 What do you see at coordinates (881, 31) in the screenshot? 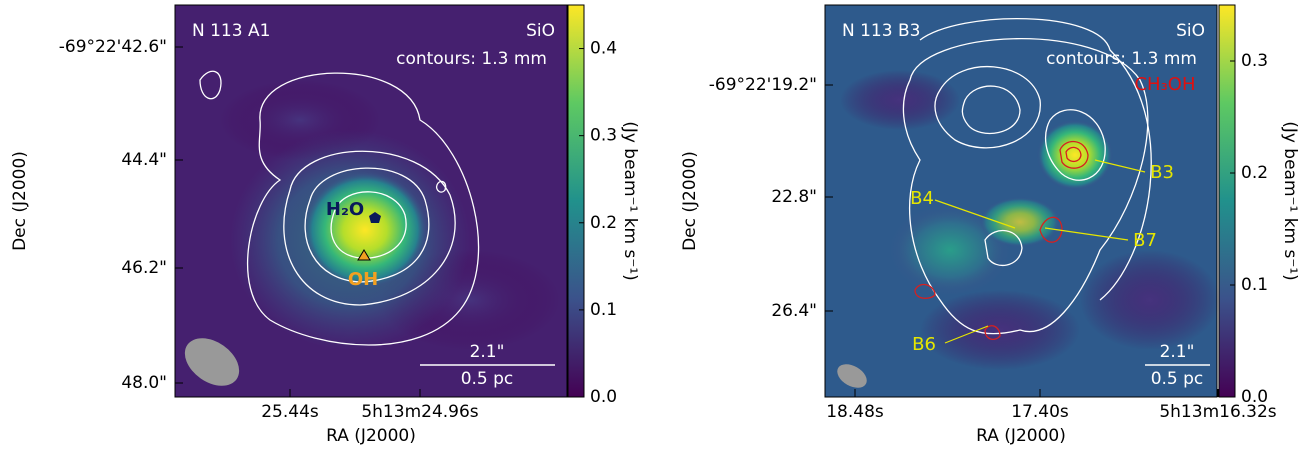
I see `panel-title: N 113 B3` at bounding box center [881, 31].